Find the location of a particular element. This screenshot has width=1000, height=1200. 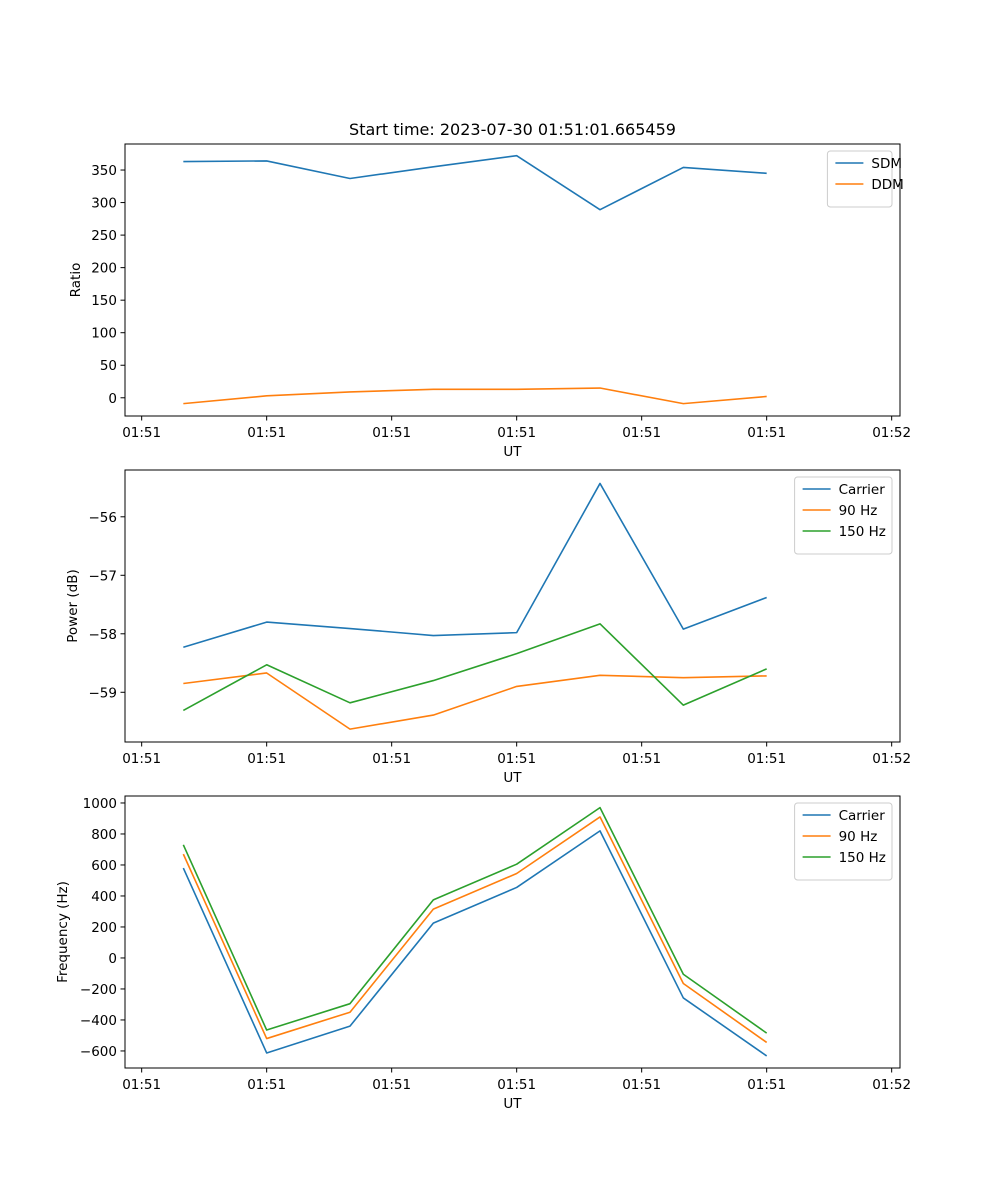

y-tick-label: −59 is located at coordinates (103, 693).